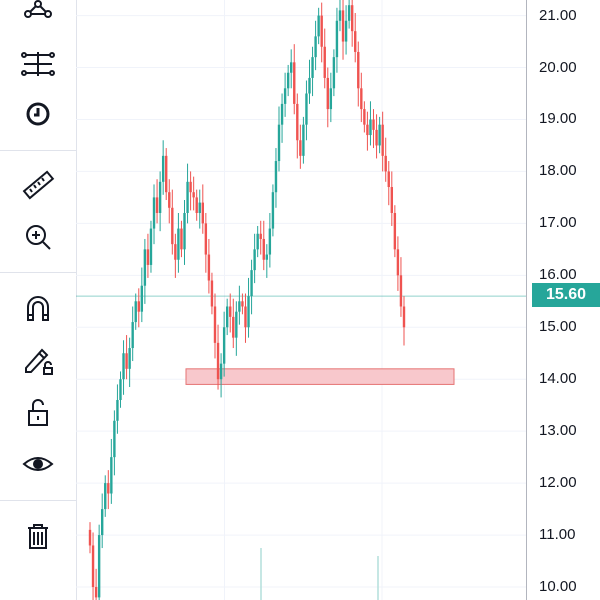 Image resolution: width=600 pixels, height=600 pixels. Describe the element at coordinates (38, 536) in the screenshot. I see `remove-tool-button` at that location.